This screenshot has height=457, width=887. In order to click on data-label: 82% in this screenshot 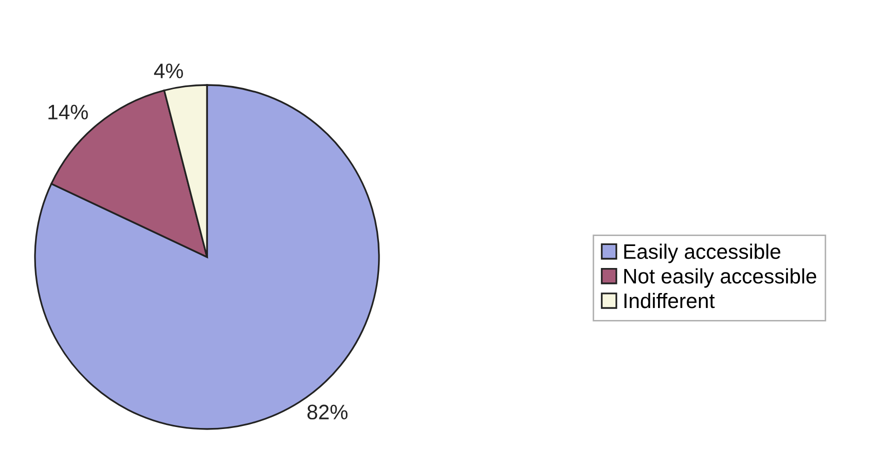, I will do `click(327, 412)`.